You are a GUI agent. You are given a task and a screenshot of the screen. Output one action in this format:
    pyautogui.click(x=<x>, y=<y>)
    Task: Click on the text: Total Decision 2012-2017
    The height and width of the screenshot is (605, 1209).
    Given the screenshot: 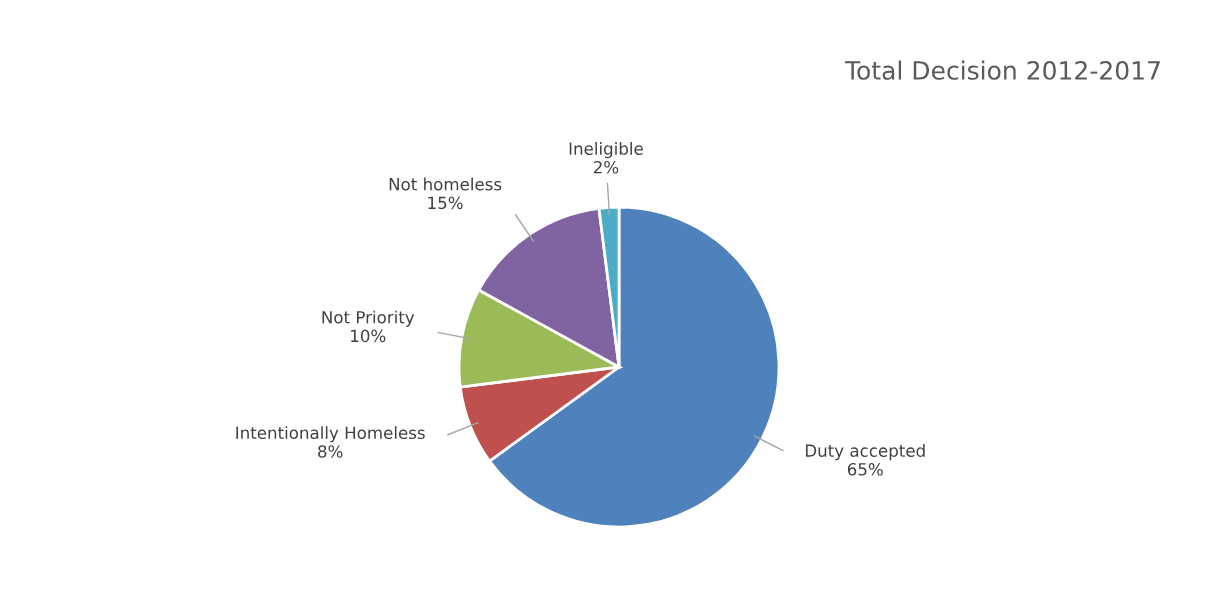 What is the action you would take?
    pyautogui.click(x=1002, y=70)
    